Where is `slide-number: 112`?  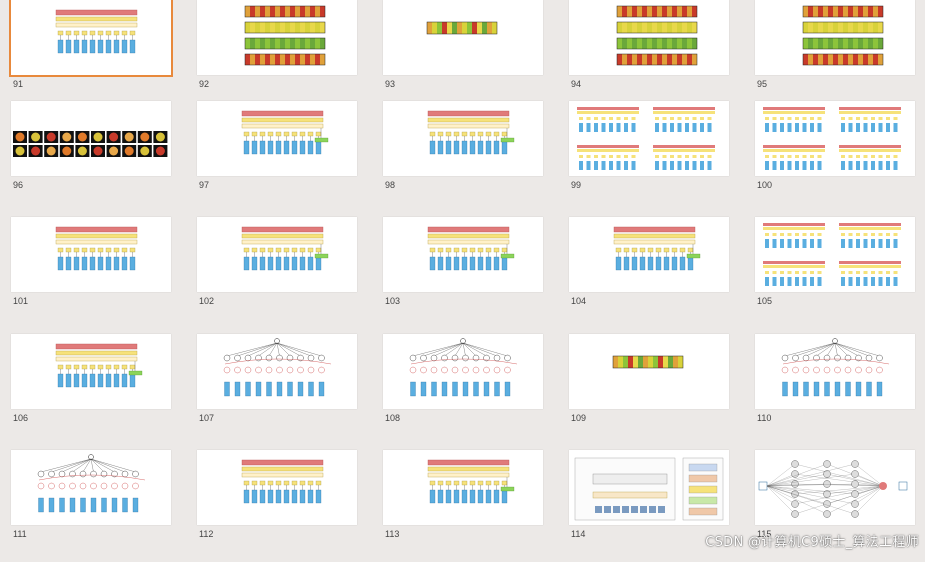 slide-number: 112 is located at coordinates (206, 534).